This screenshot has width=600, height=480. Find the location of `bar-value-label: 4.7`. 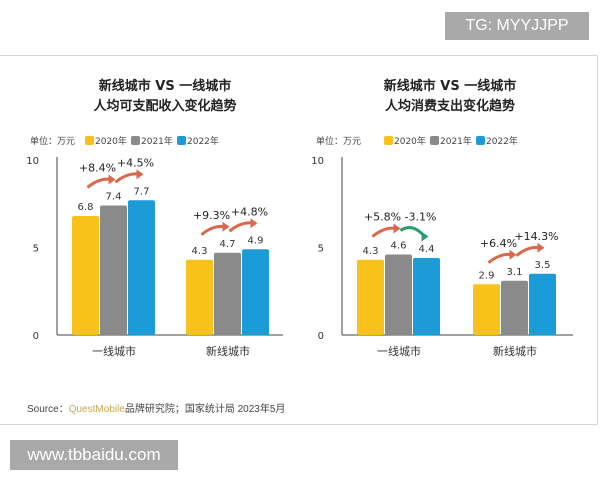

bar-value-label: 4.7 is located at coordinates (228, 244).